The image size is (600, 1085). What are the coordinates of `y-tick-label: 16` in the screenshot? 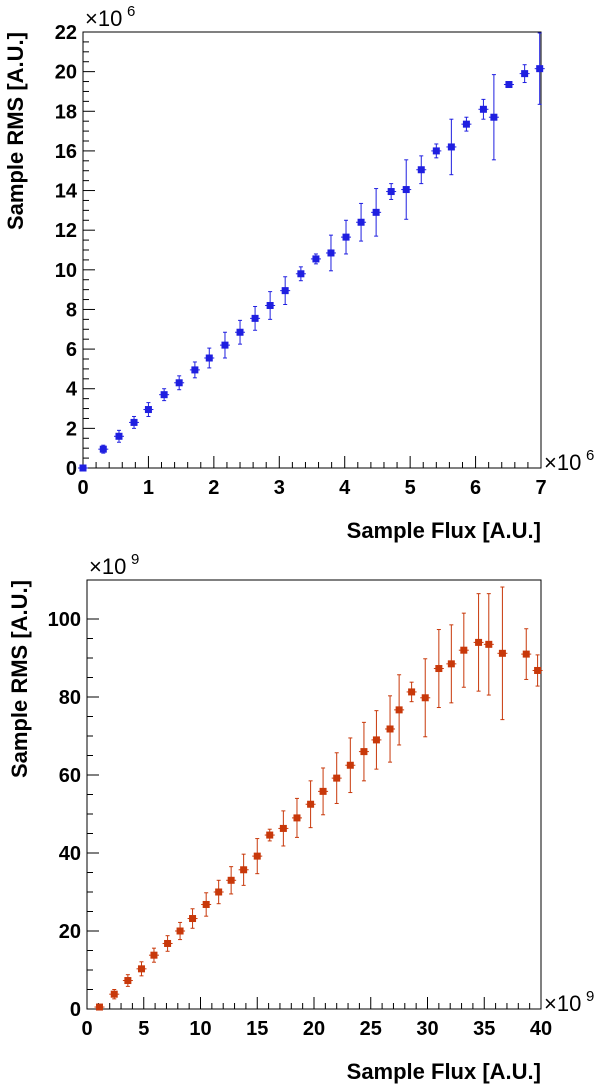 It's located at (66, 152).